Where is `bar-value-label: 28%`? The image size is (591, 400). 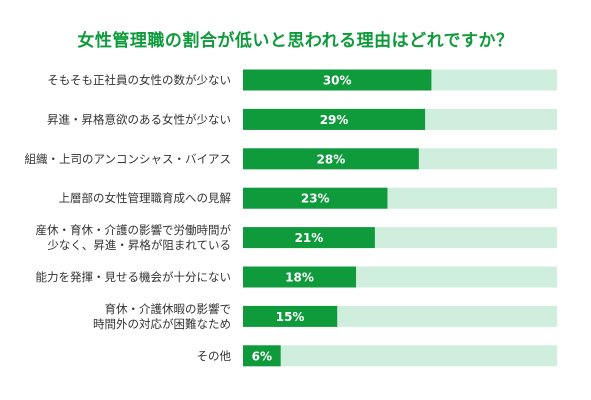
bar-value-label: 28% is located at coordinates (331, 159).